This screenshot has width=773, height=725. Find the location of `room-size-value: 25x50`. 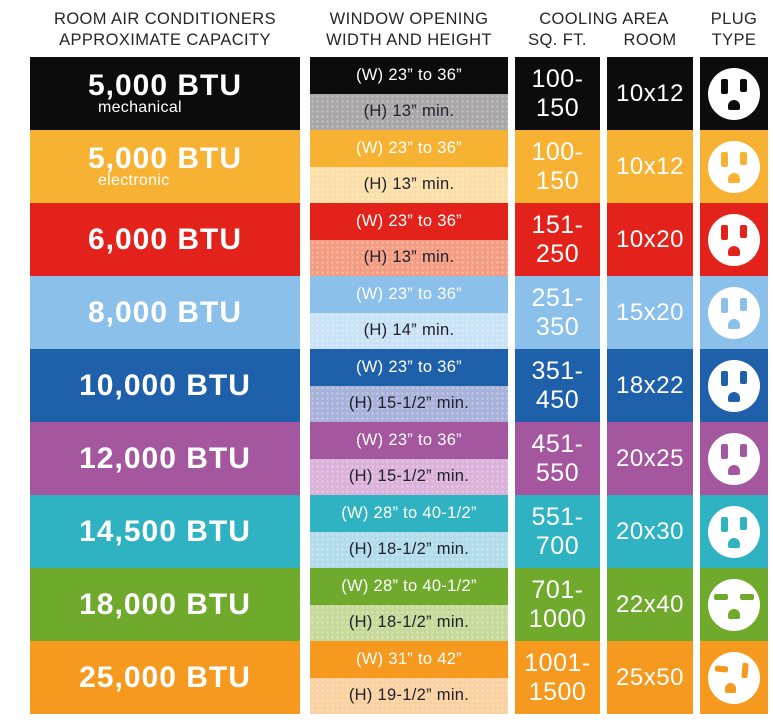

room-size-value: 25x50 is located at coordinates (650, 677).